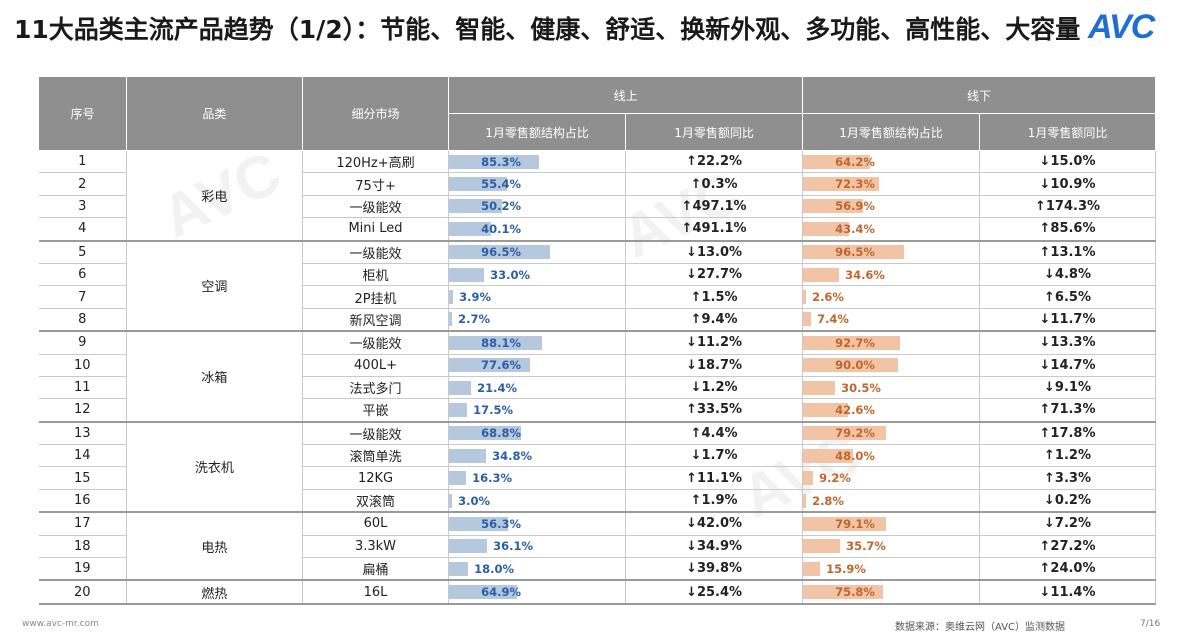 This screenshot has width=1188, height=633. What do you see at coordinates (855, 409) in the screenshot?
I see `offline-share-label: 42.6%` at bounding box center [855, 409].